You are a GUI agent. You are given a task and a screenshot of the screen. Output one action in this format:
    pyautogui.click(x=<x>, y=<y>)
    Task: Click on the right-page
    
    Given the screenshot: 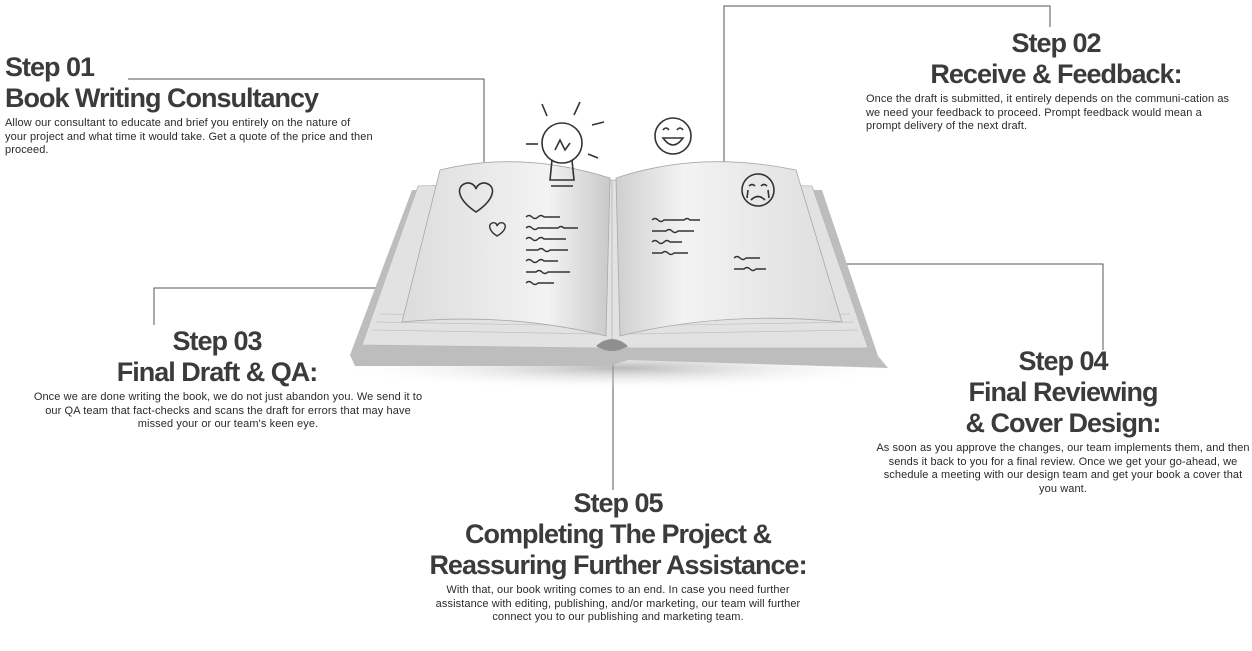 What is the action you would take?
    pyautogui.click(x=729, y=249)
    